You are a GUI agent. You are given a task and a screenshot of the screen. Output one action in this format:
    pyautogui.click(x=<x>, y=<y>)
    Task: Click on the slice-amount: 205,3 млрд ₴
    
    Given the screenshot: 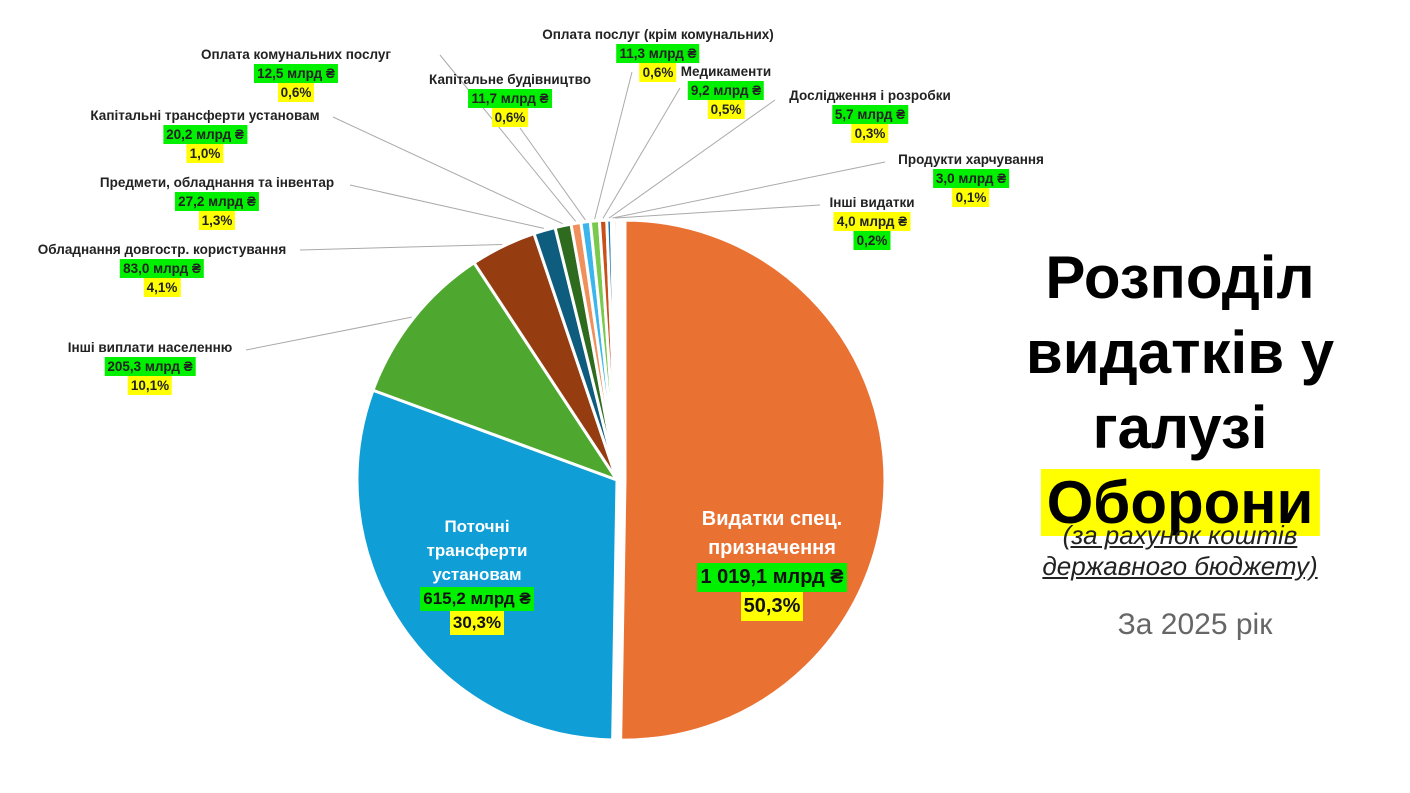 What is the action you would take?
    pyautogui.click(x=150, y=366)
    